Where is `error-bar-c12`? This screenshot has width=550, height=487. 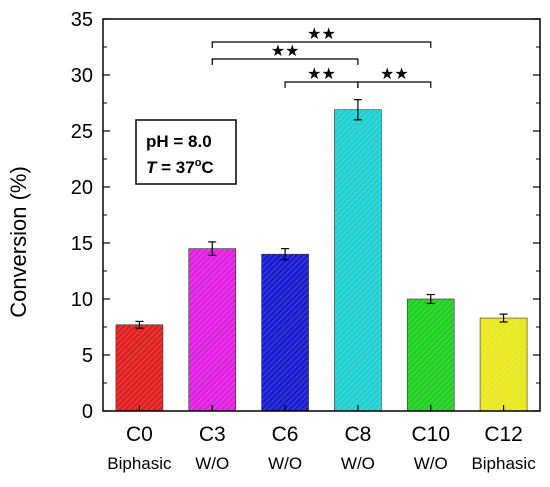 error-bar-c12 is located at coordinates (503, 318).